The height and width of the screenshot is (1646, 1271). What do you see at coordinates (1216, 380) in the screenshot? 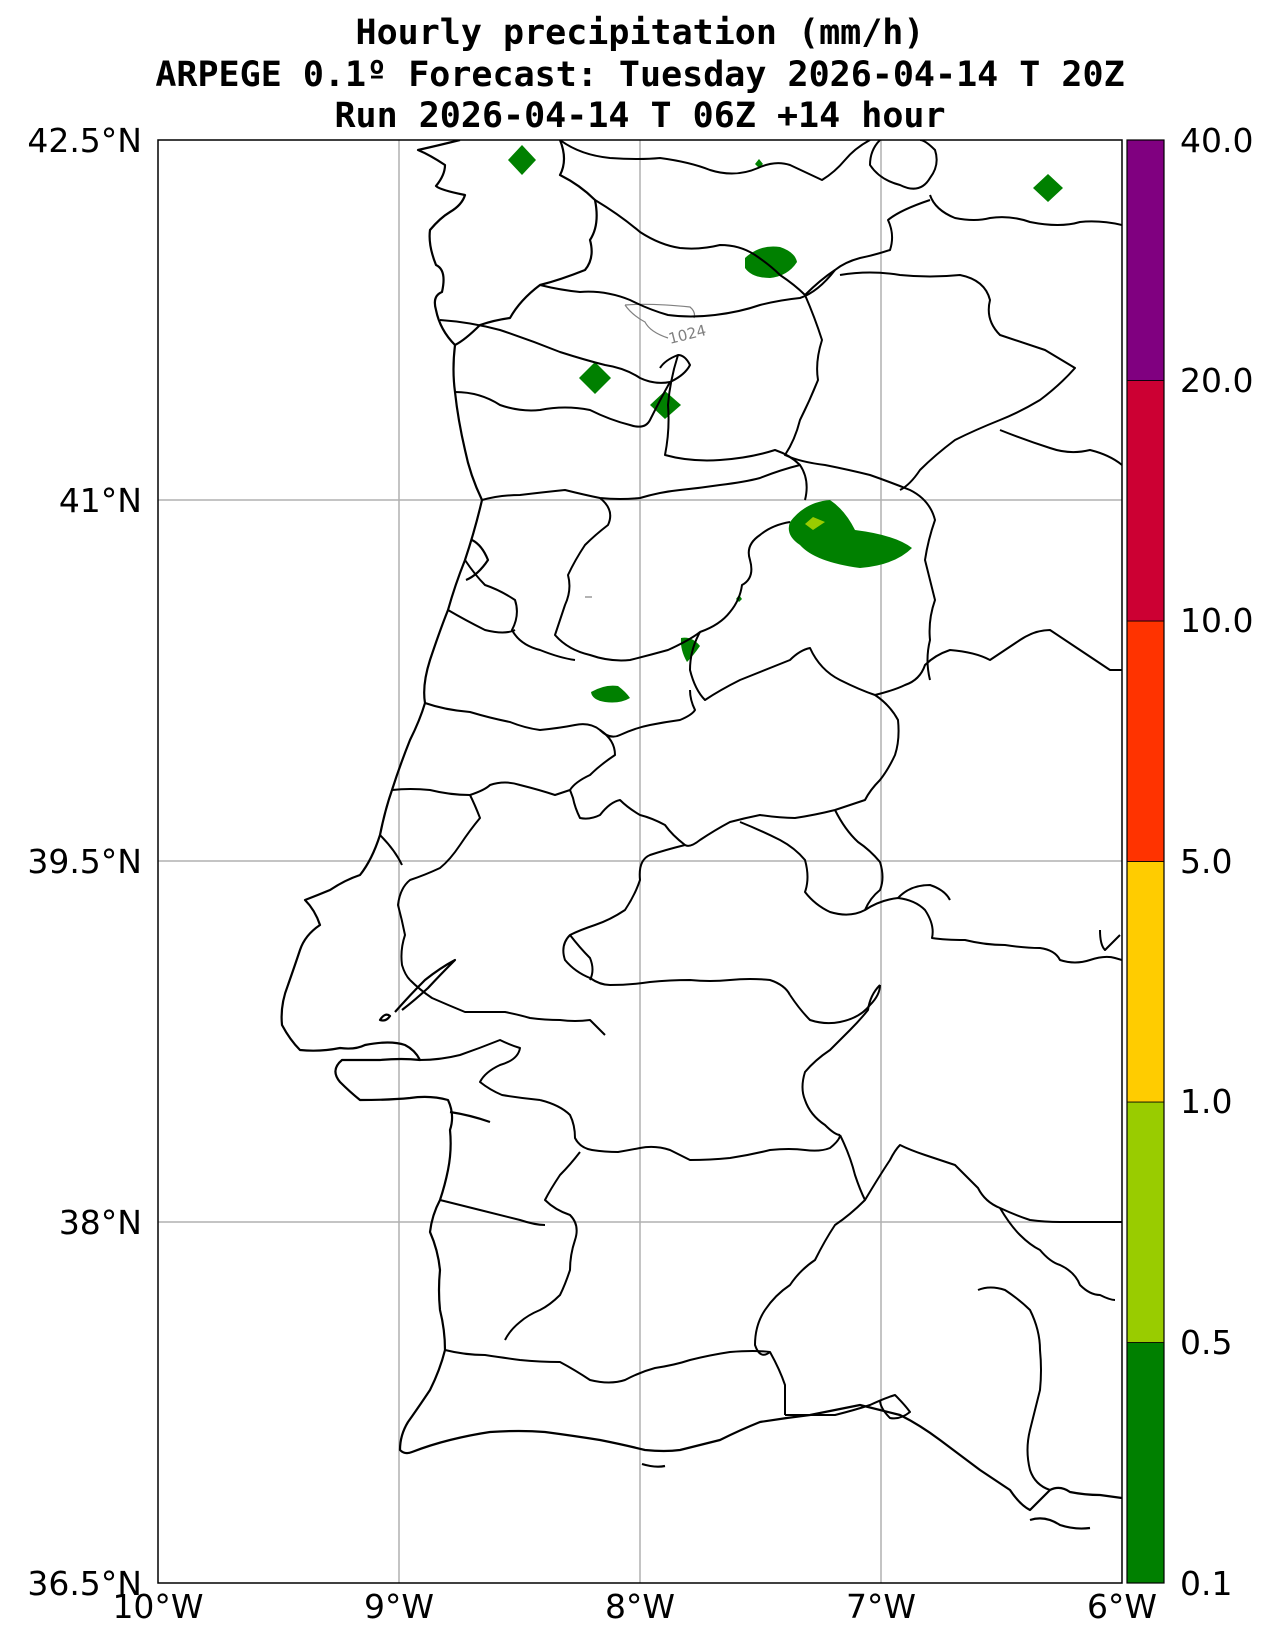
I see `colorbar-label: 20.0` at bounding box center [1216, 380].